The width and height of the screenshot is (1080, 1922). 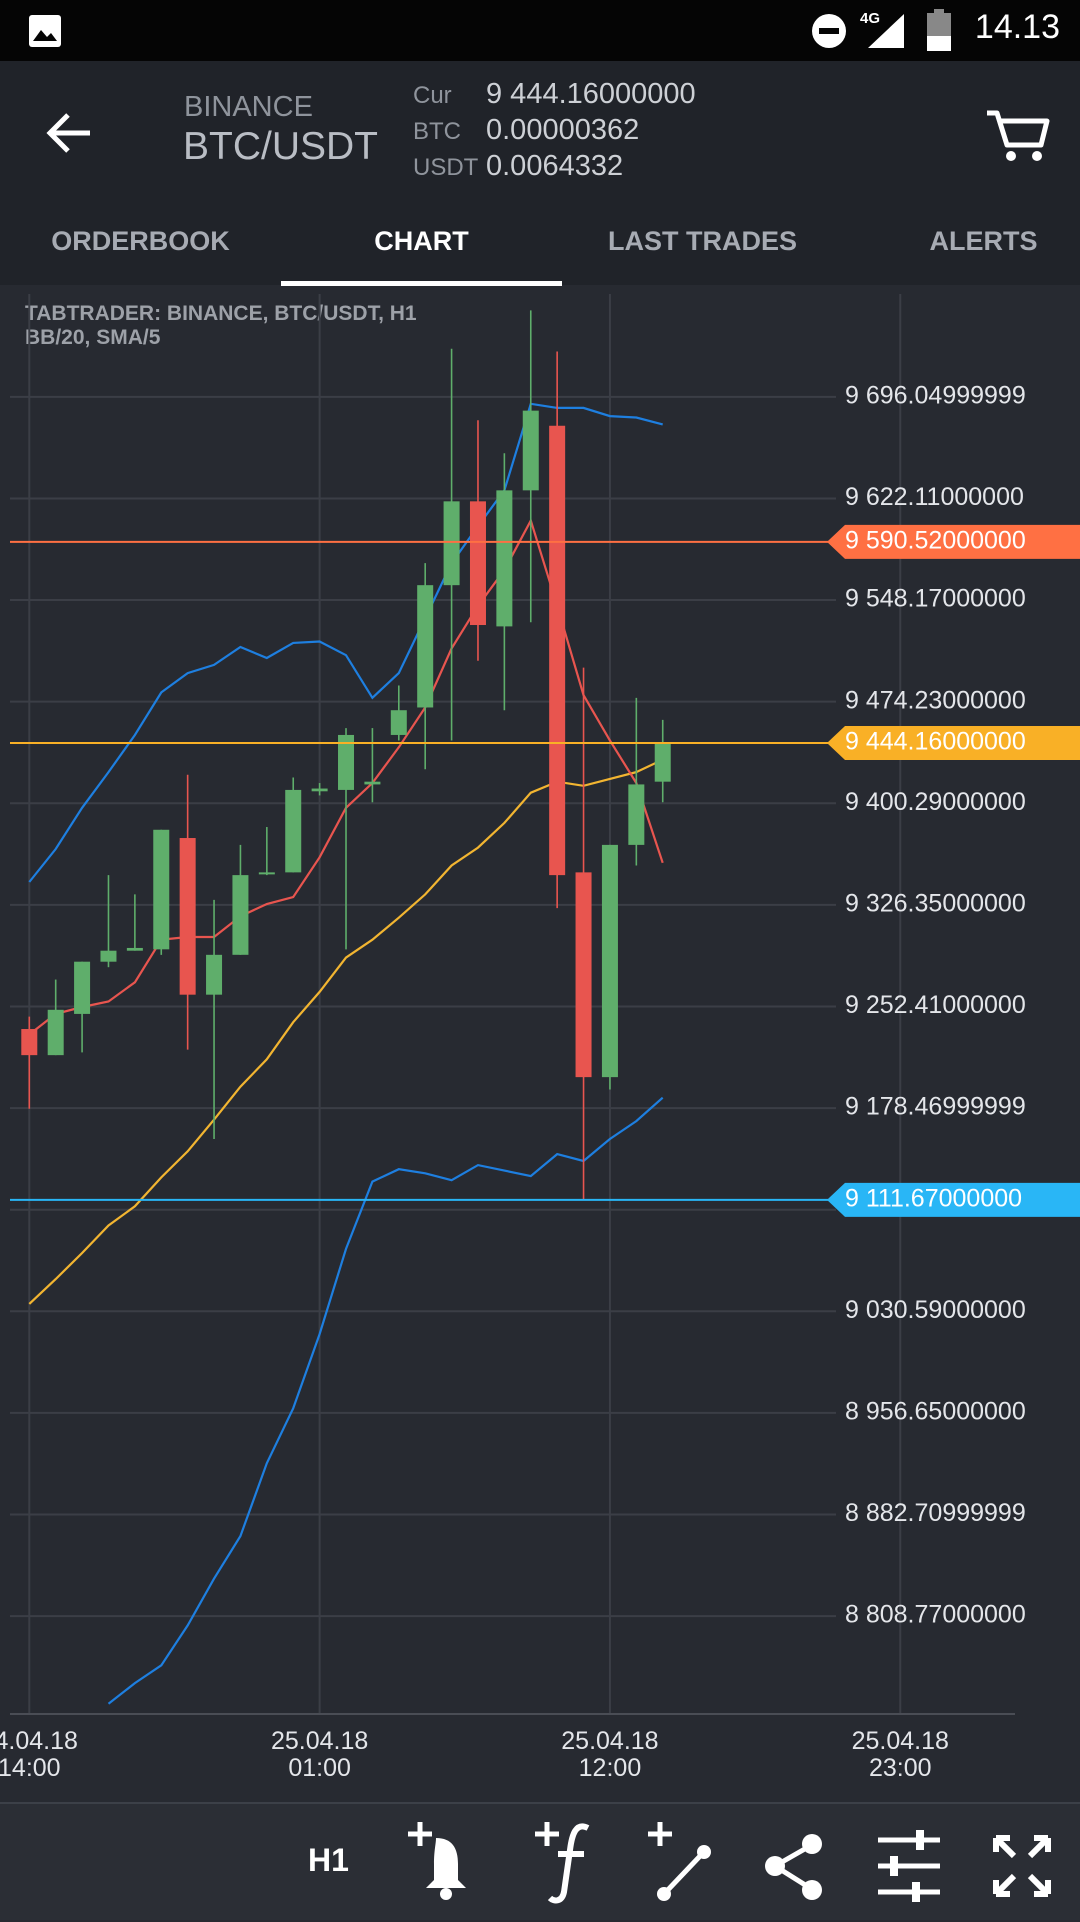 I want to click on tab: CHART, so click(x=421, y=241).